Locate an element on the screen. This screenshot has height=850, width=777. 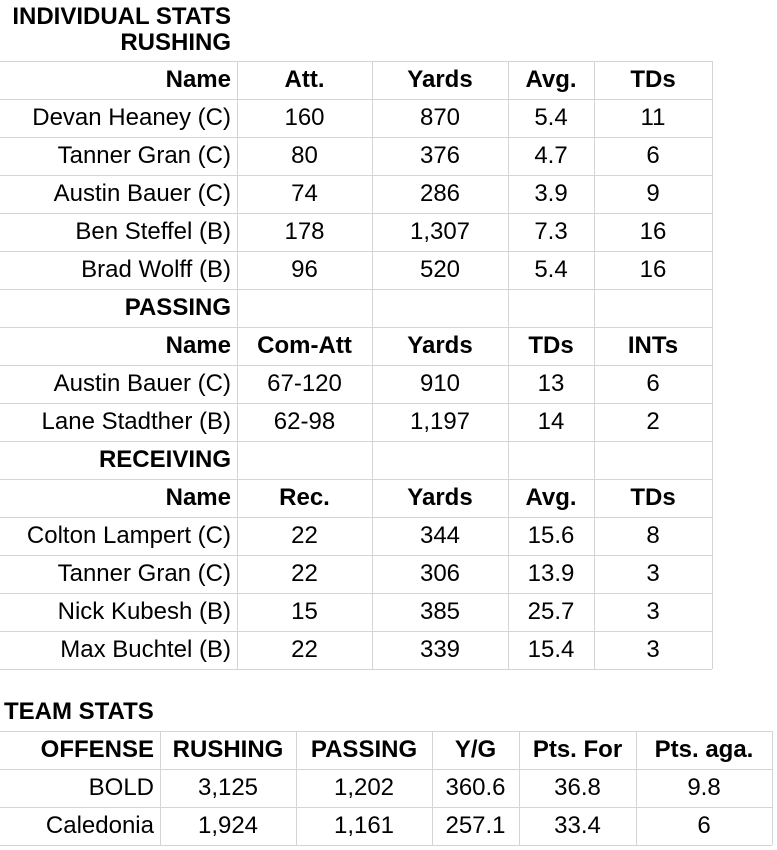
section-title-rushing: RUSHING is located at coordinates (175, 42).